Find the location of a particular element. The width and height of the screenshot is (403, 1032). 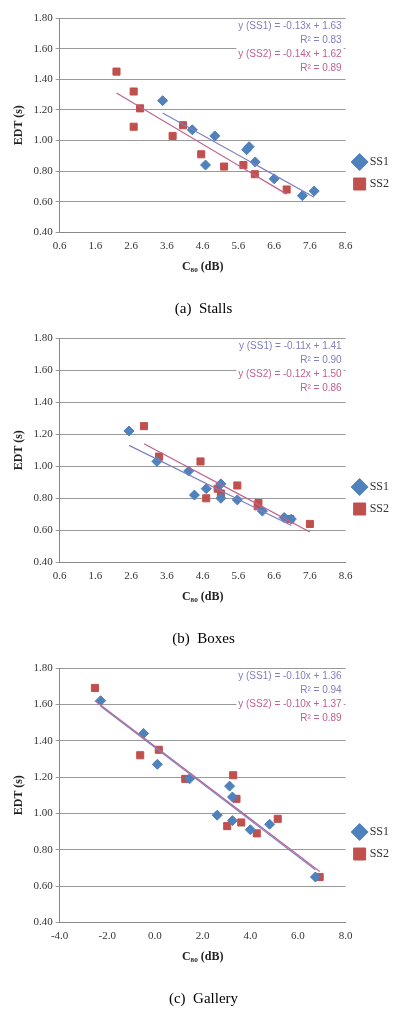

x-tick-label: 8.0 is located at coordinates (346, 934).